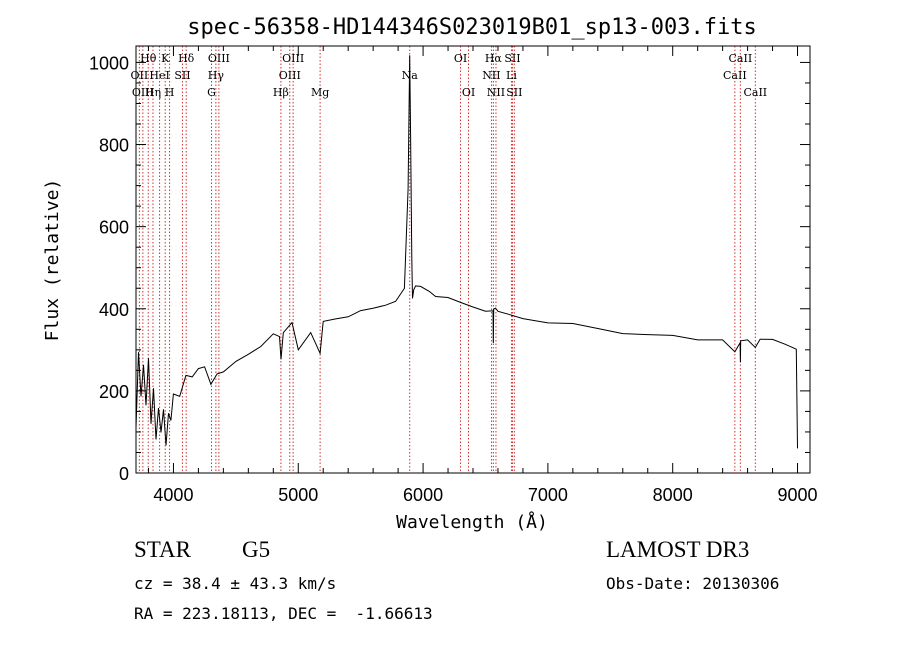 The width and height of the screenshot is (900, 649). I want to click on spectral-line-label: Hθ, so click(148, 58).